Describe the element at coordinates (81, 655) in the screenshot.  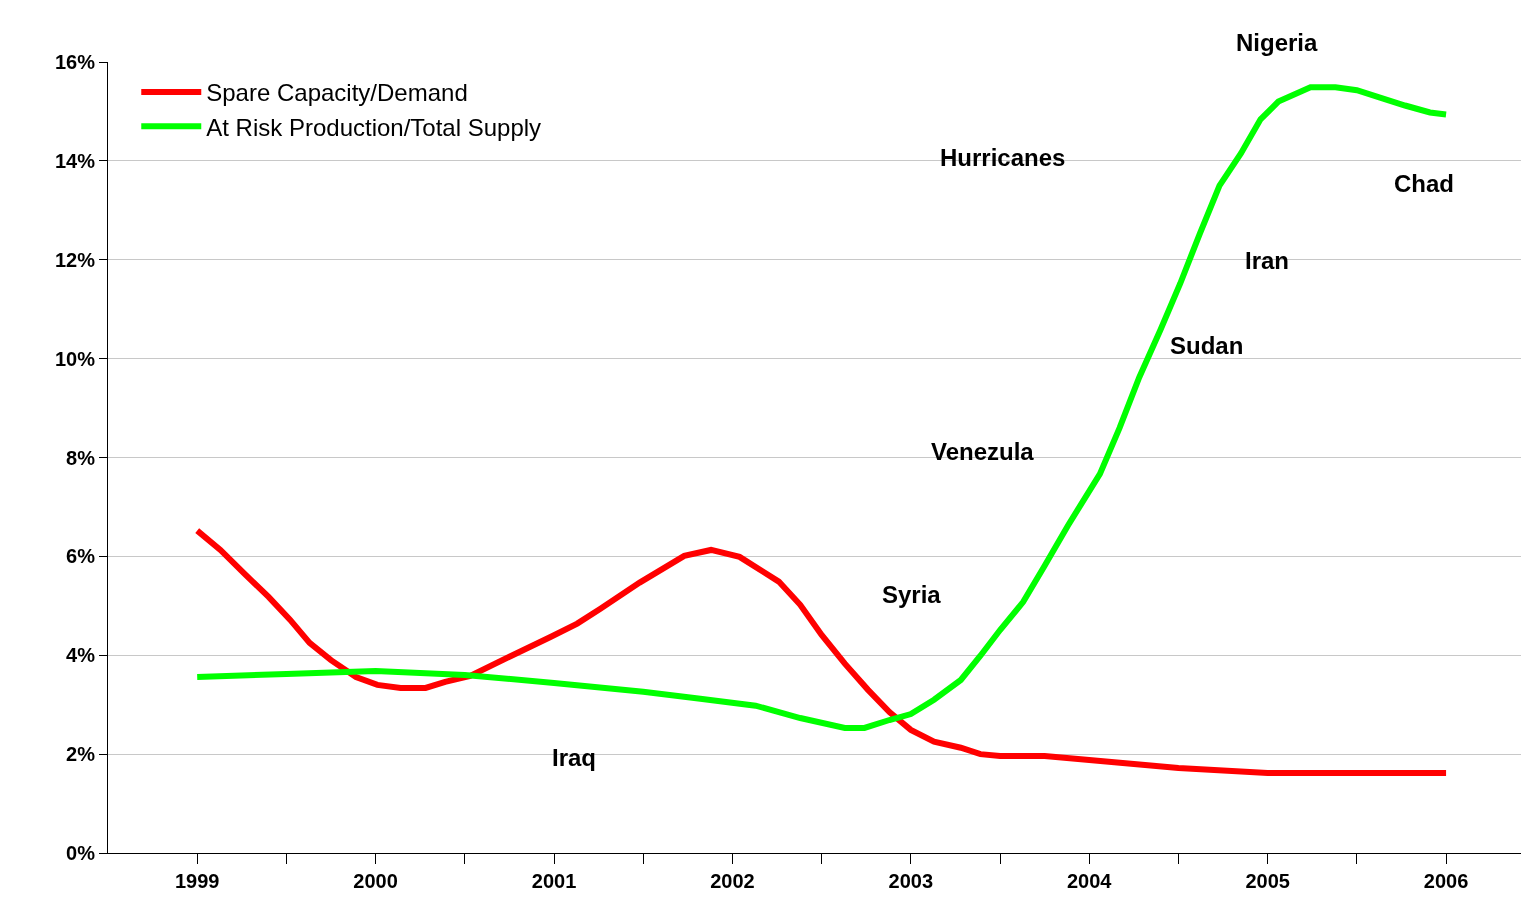
I see `y-tick-label: 4%` at that location.